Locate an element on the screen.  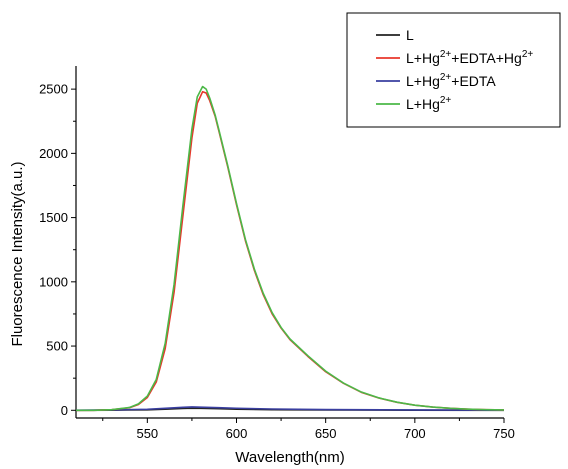
legend-label: L+Hg2+ is located at coordinates (428, 103).